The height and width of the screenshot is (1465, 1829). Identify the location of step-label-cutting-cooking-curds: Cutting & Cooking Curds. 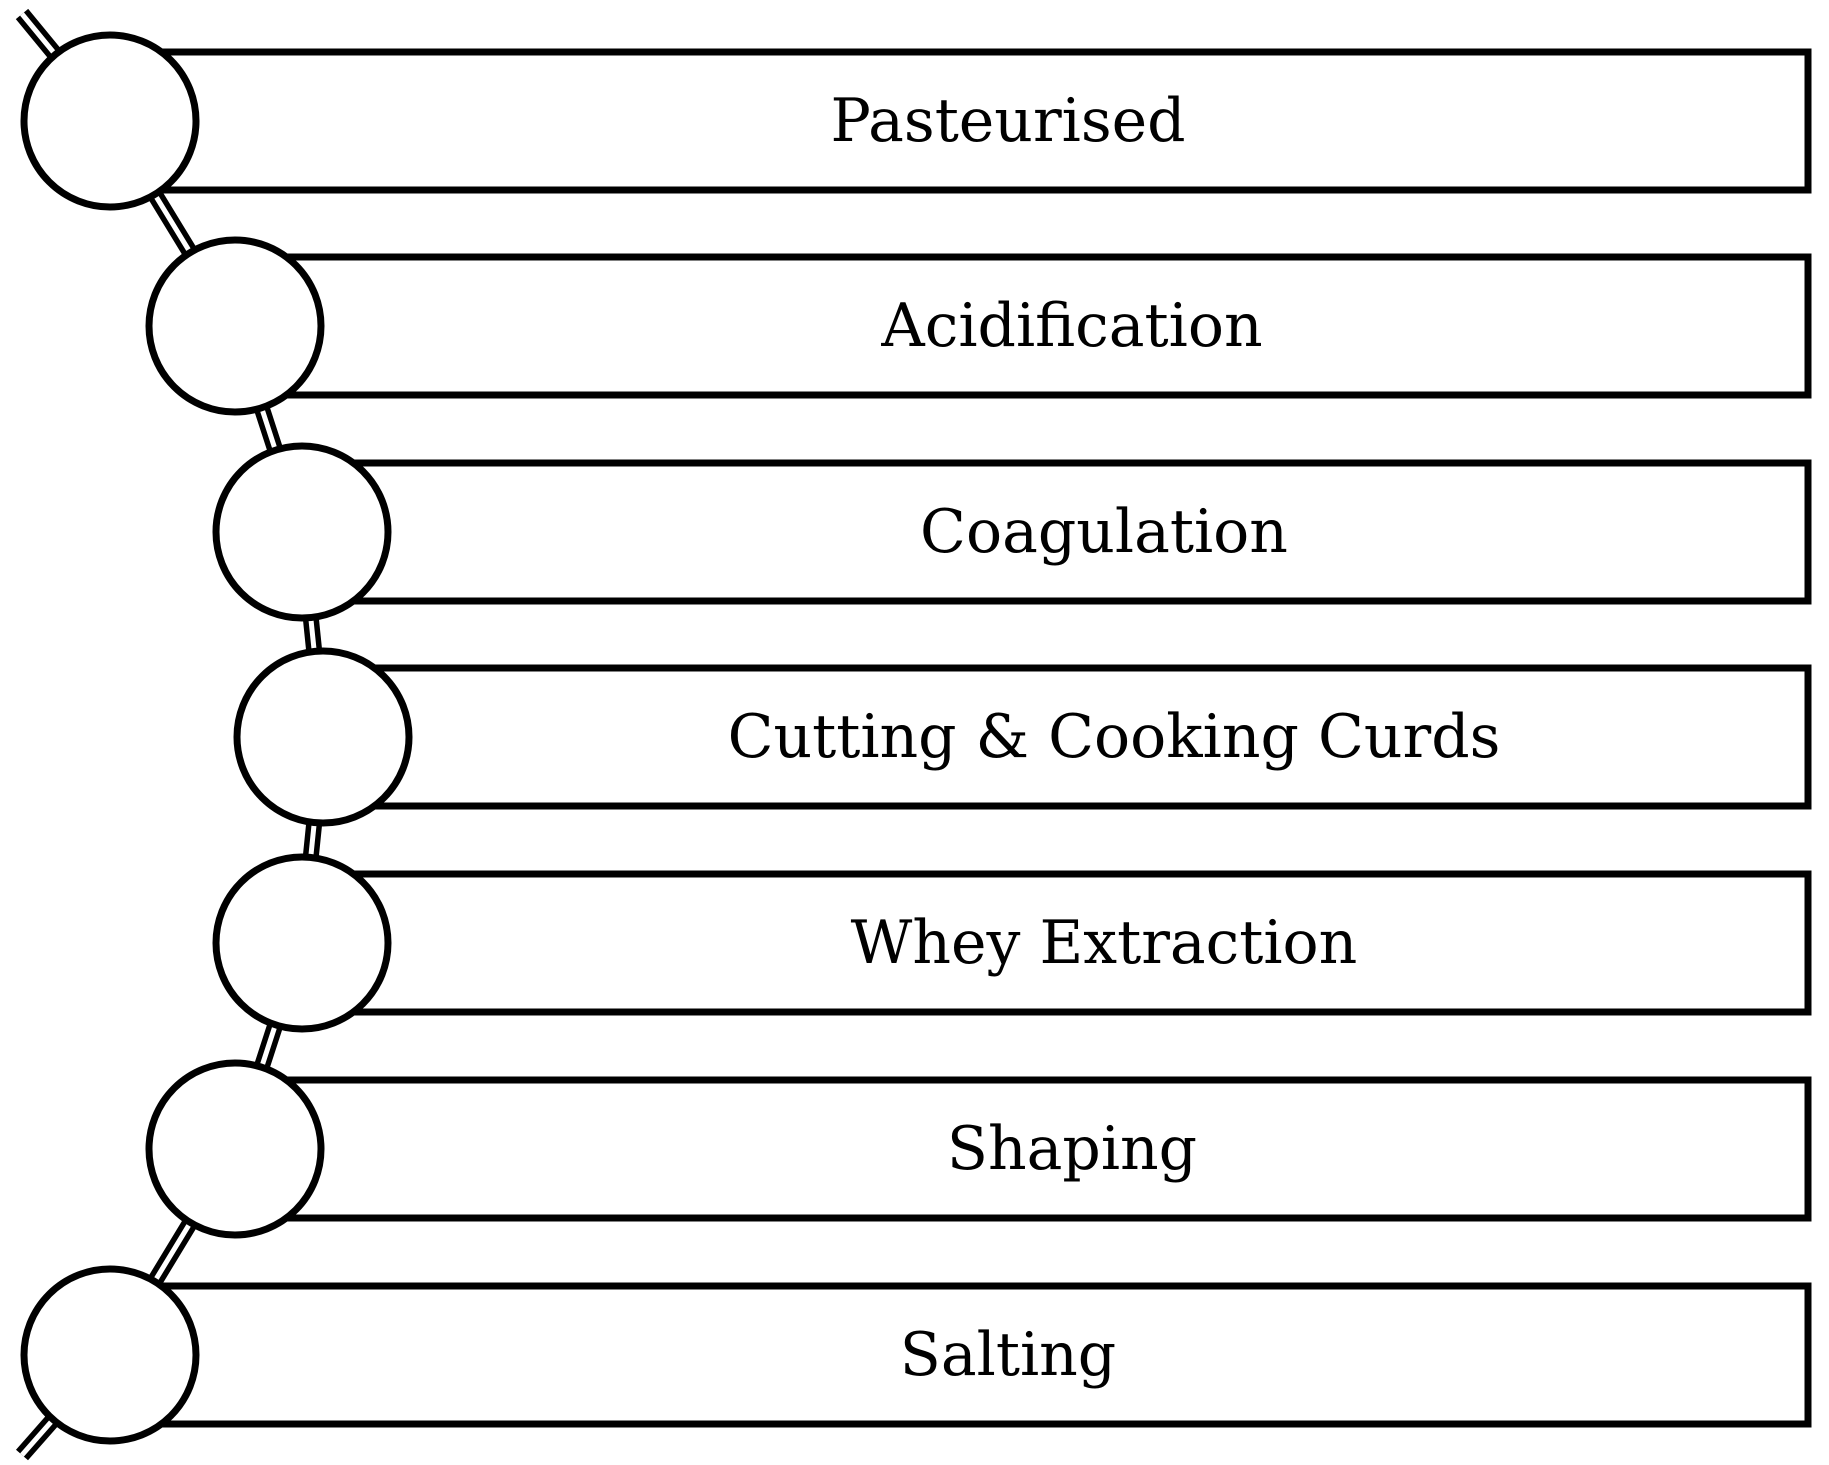
(1114, 737).